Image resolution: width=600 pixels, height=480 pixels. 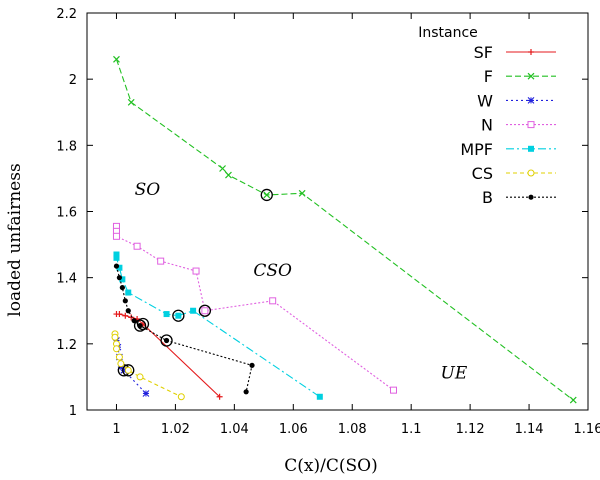 I want to click on series-cs, so click(x=148, y=365).